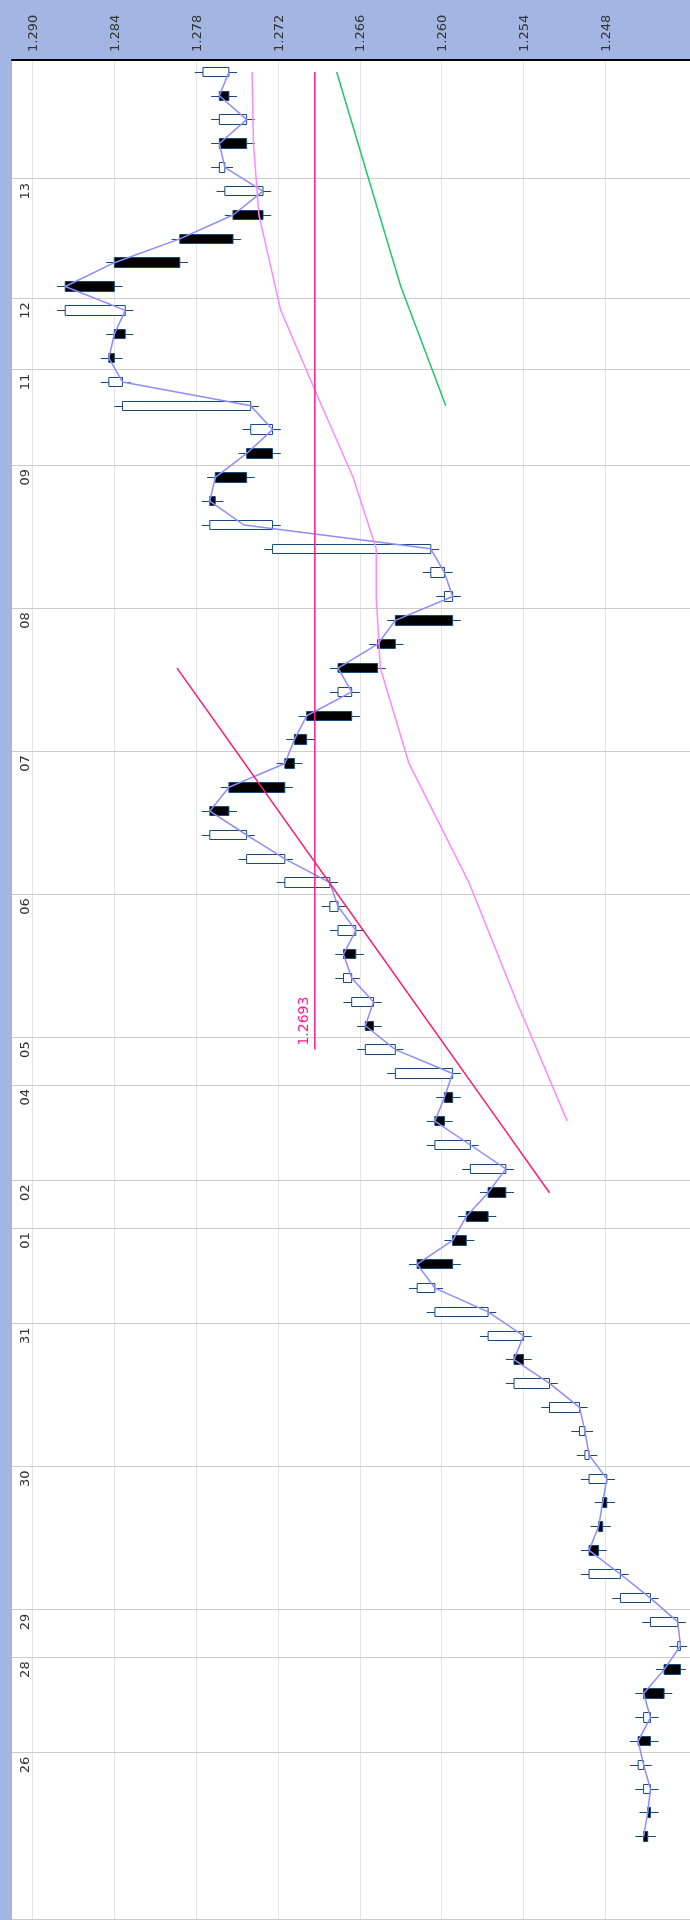 The height and width of the screenshot is (1920, 690). What do you see at coordinates (24, 620) in the screenshot?
I see `y-tick-label: 08` at bounding box center [24, 620].